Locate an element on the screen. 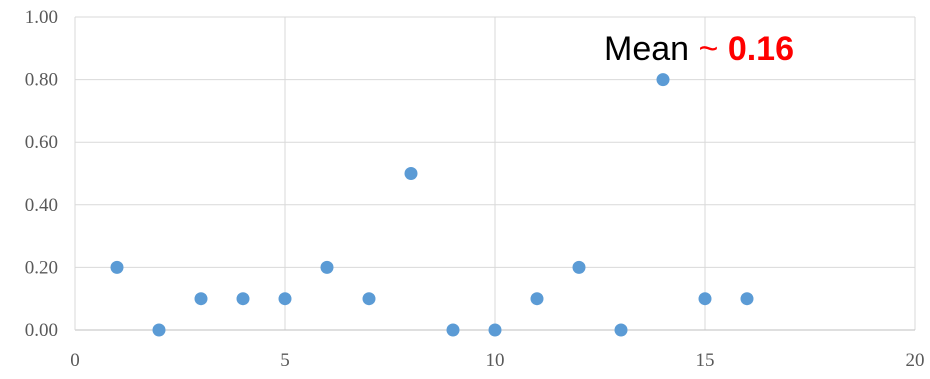 The width and height of the screenshot is (930, 379). x-tick-label: 5 is located at coordinates (285, 360).